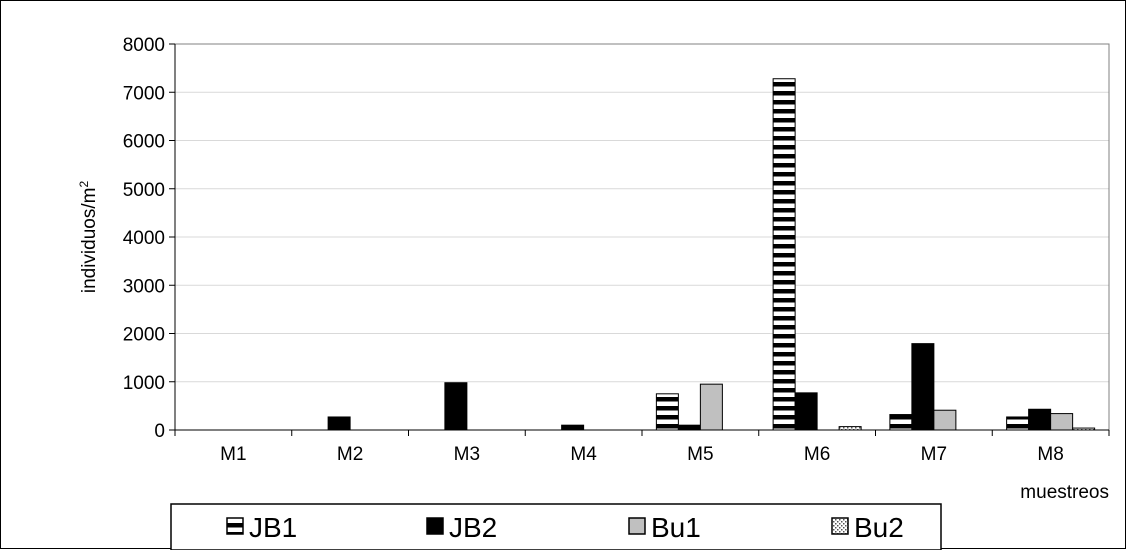 This screenshot has width=1126, height=550. Describe the element at coordinates (676, 527) in the screenshot. I see `legend-label-bu1: Bu1` at that location.